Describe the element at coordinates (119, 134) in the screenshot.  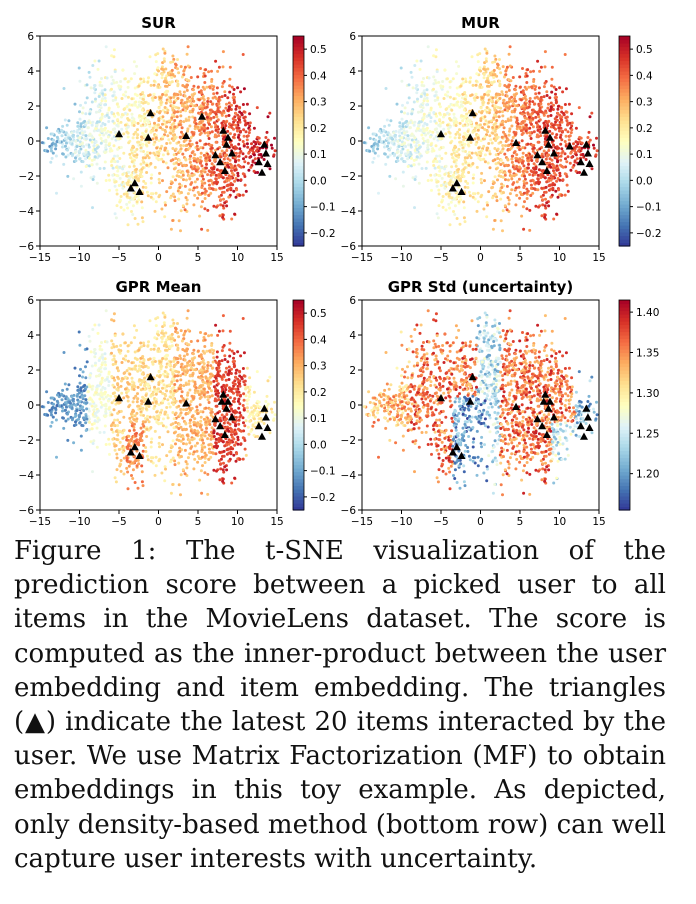
I see `interacted-item-marker` at that location.